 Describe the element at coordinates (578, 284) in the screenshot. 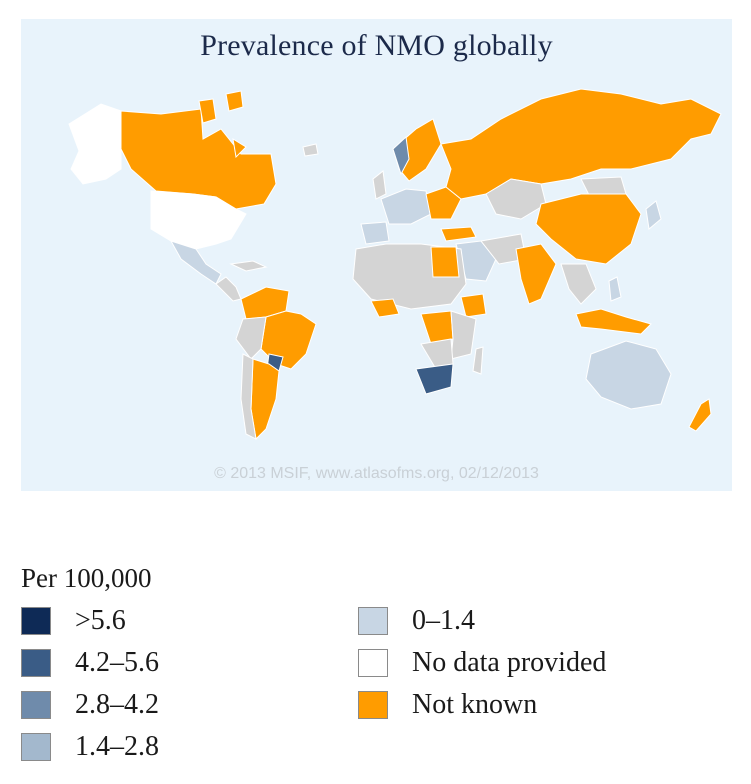

I see `region-southeast-asia` at that location.